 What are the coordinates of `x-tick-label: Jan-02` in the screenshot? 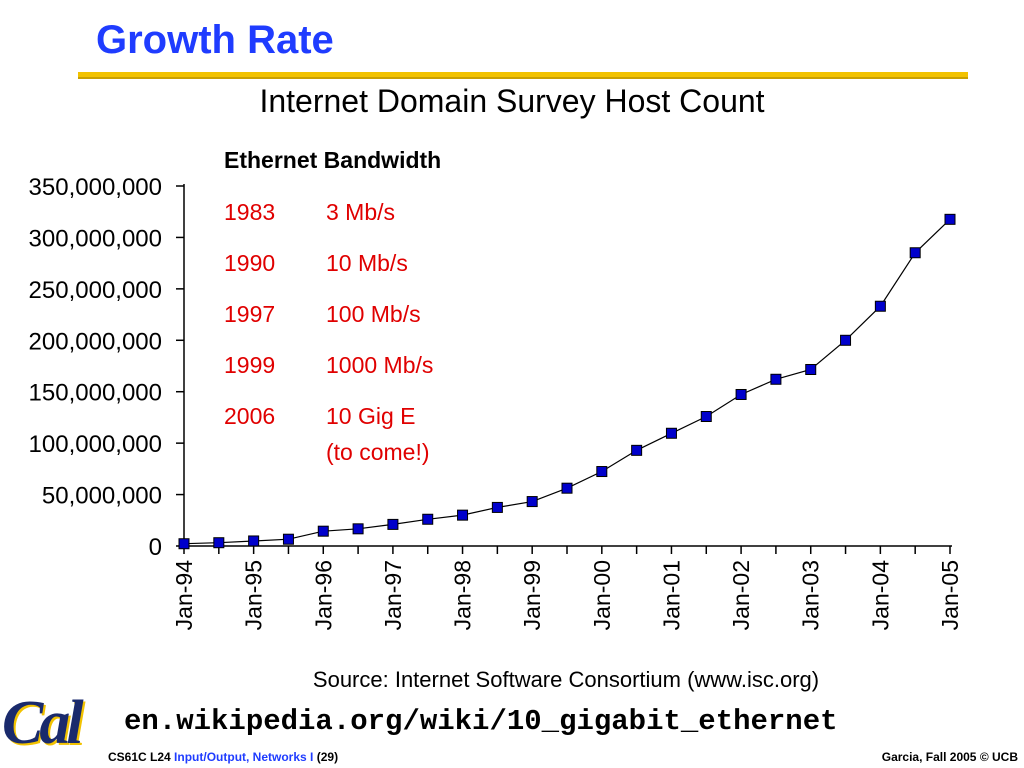 It's located at (741, 595).